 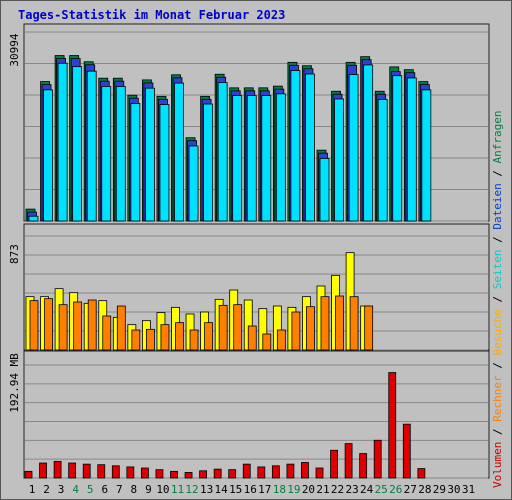 I want to click on x-tick-label-day-5: 5, so click(x=90, y=489).